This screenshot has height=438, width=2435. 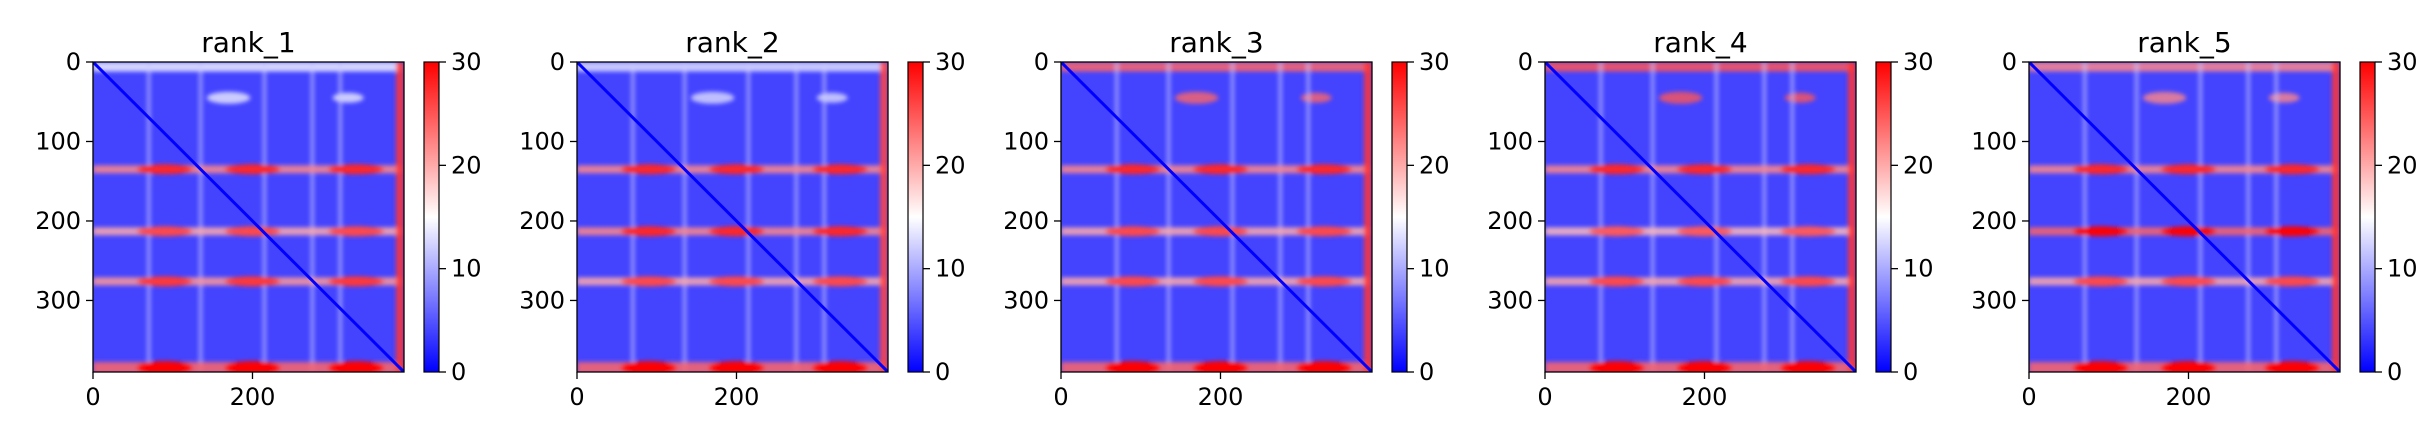 What do you see at coordinates (1918, 62) in the screenshot?
I see `colorbar-tick-label: 30` at bounding box center [1918, 62].